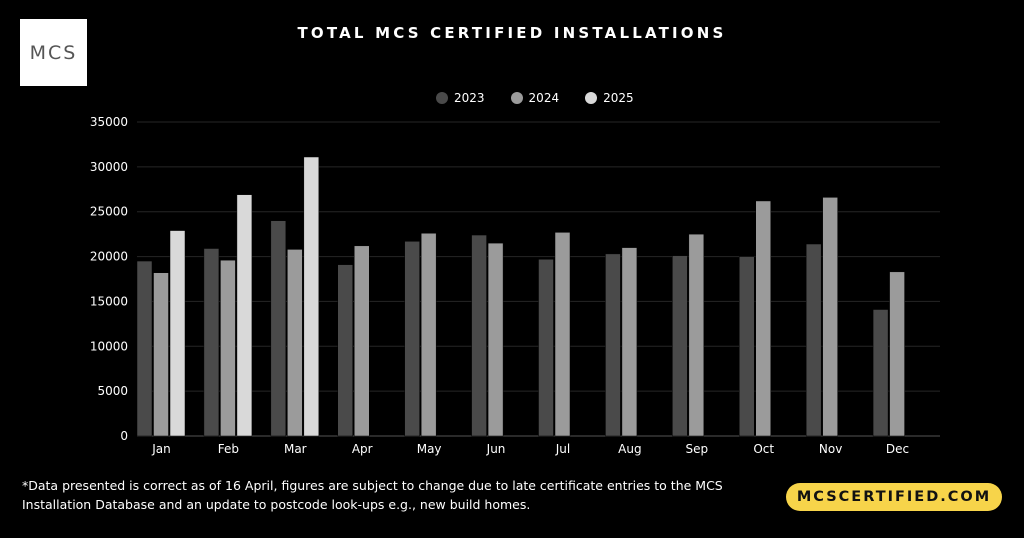 Image resolution: width=1024 pixels, height=538 pixels. What do you see at coordinates (546, 348) in the screenshot?
I see `bar-jul-2023` at bounding box center [546, 348].